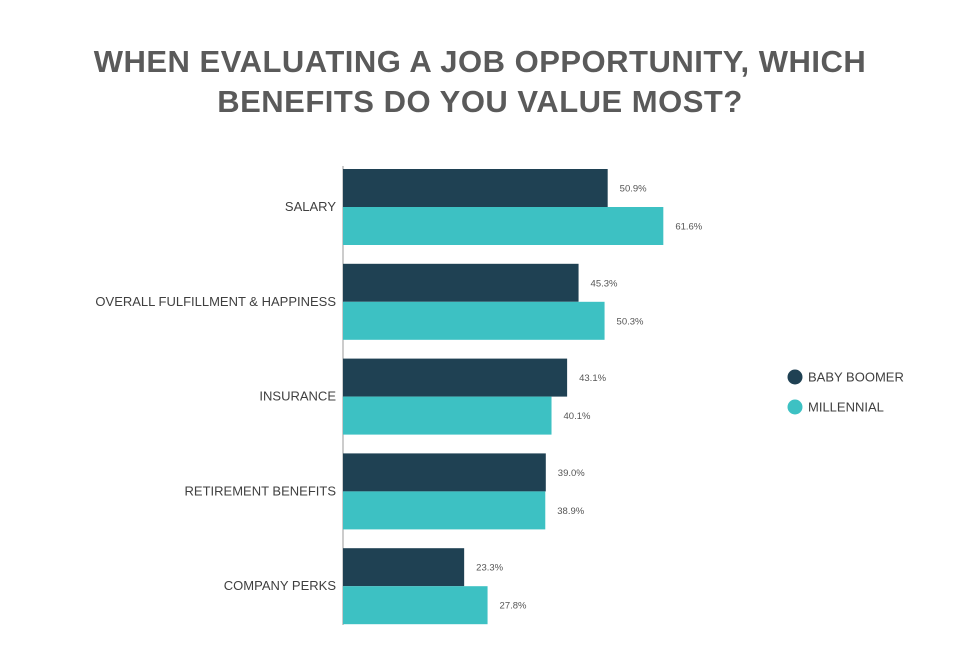 This screenshot has height=654, width=960. What do you see at coordinates (444, 510) in the screenshot?
I see `bar-millennial-retirement-benefits` at bounding box center [444, 510].